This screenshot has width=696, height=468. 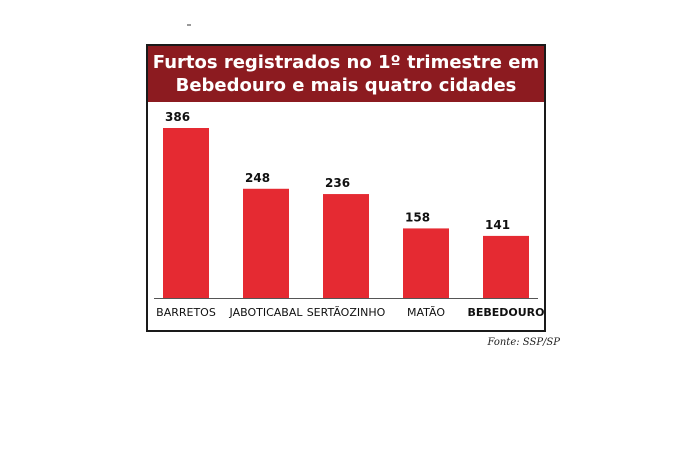 I want to click on value-label-bebedouro: 141, so click(x=497, y=225).